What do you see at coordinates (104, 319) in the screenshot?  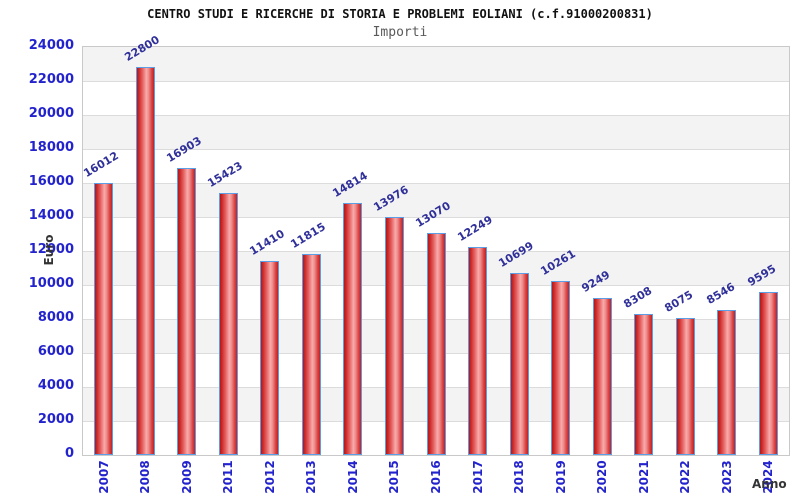 I see `bar-2007` at bounding box center [104, 319].